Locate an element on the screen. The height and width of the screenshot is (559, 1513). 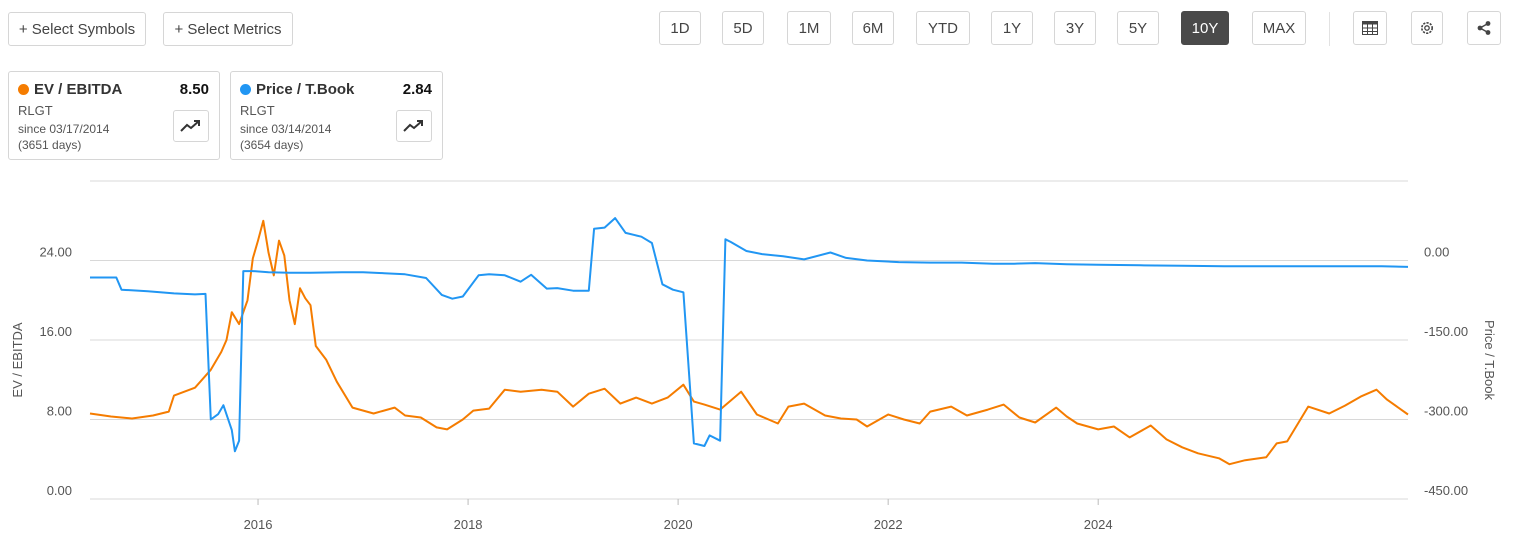
metric-since: since 03/17/2014 is located at coordinates (64, 129).